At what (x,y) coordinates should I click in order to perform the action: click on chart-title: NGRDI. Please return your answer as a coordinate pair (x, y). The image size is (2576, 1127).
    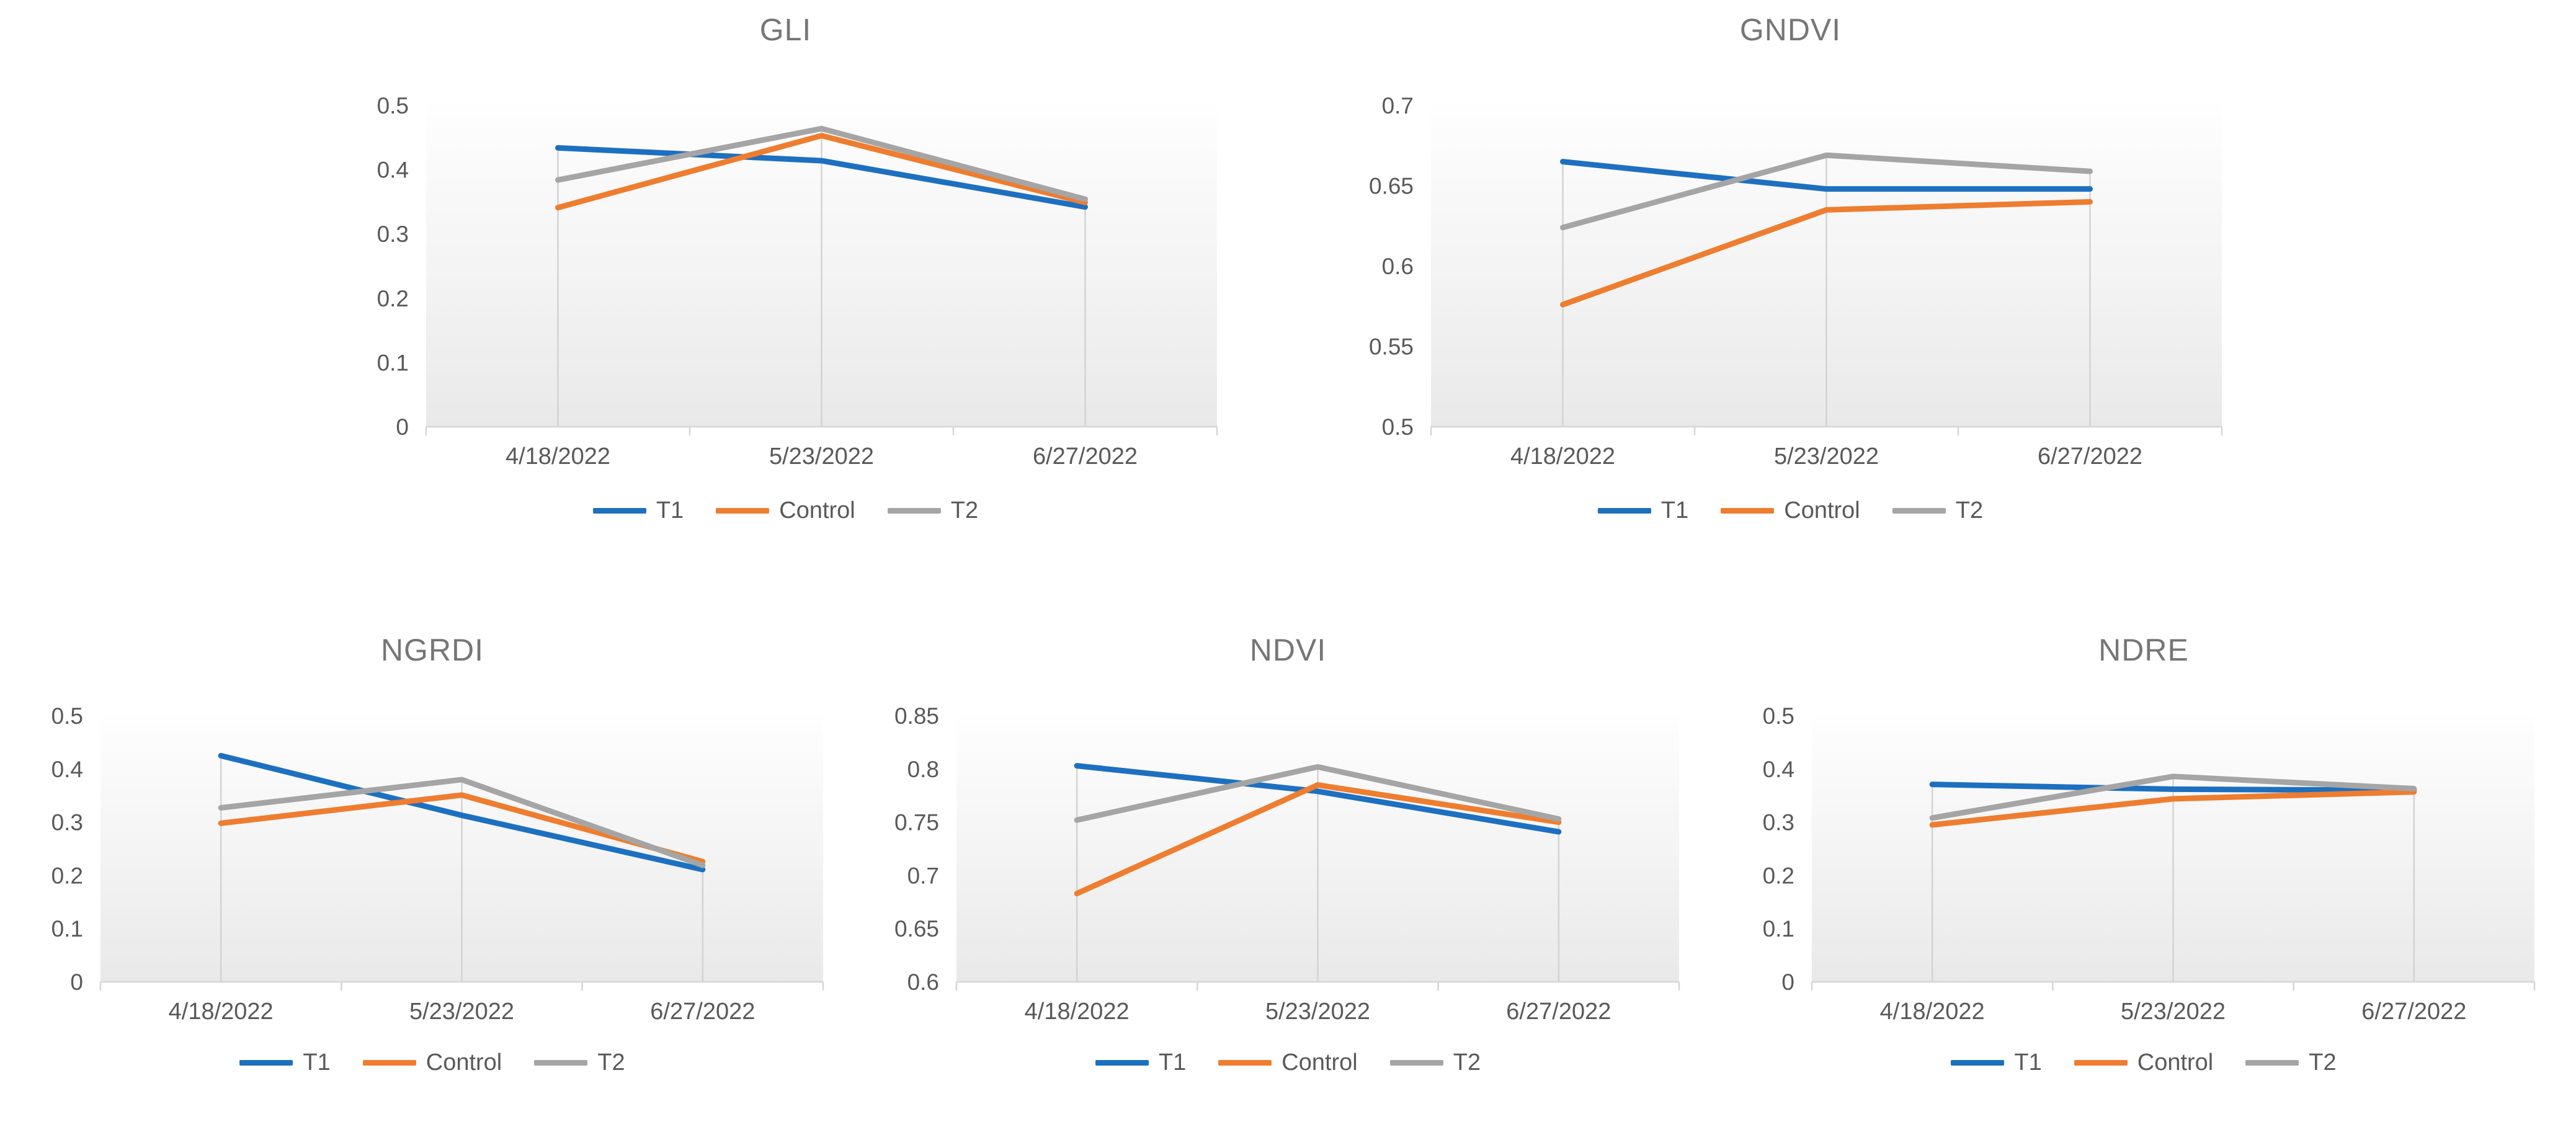
    Looking at the image, I should click on (432, 650).